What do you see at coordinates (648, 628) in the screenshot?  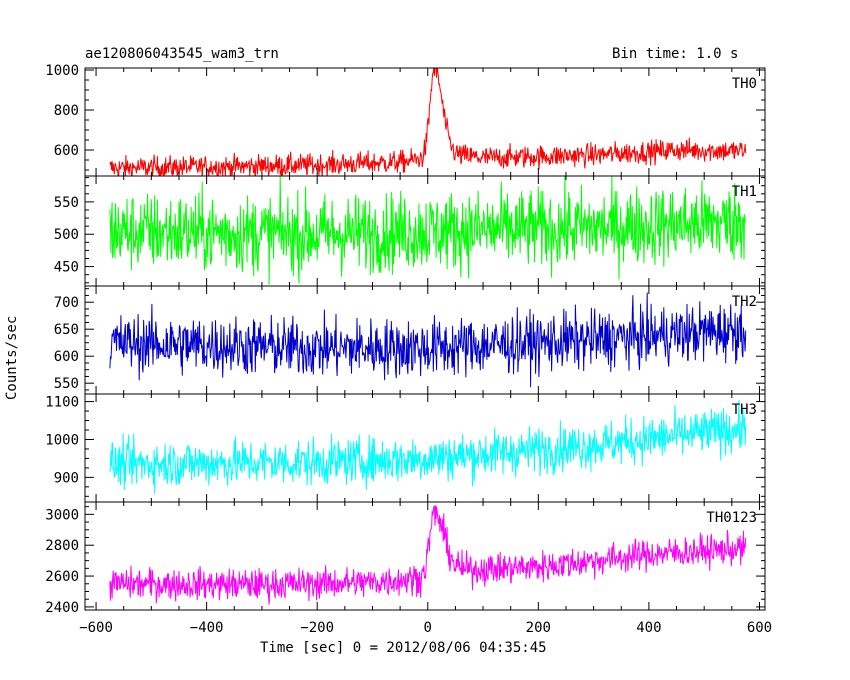 I see `x-tick-label: 400` at bounding box center [648, 628].